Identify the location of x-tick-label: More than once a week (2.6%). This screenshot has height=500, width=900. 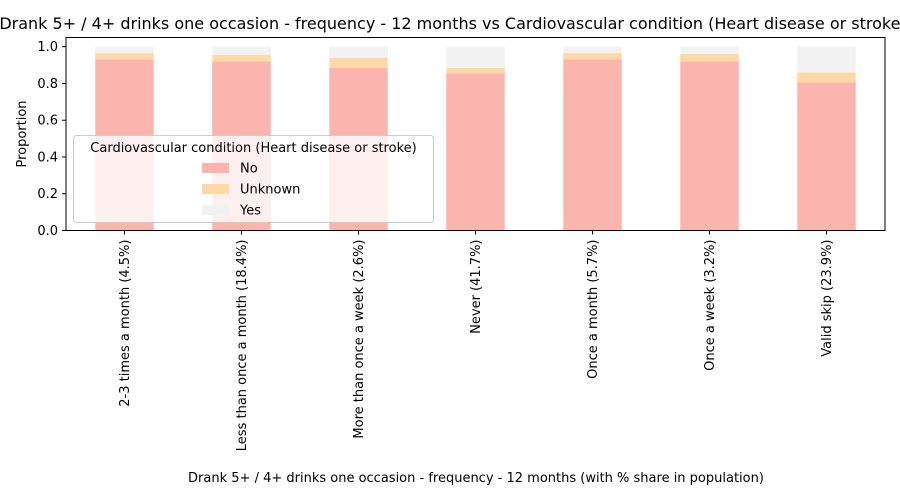
(359, 339).